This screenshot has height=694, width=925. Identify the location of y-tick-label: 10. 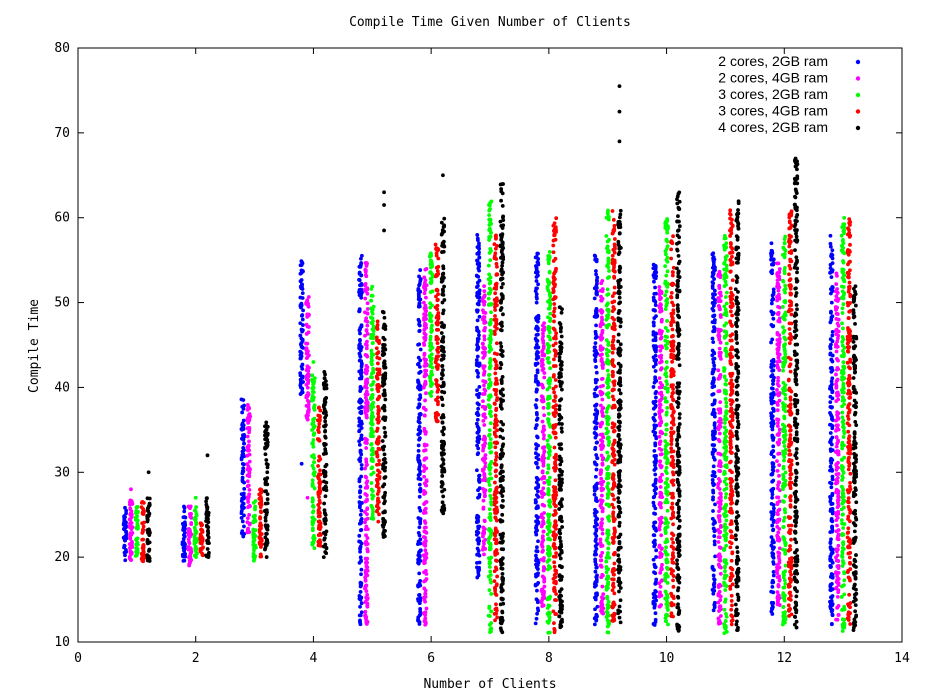
(62, 642).